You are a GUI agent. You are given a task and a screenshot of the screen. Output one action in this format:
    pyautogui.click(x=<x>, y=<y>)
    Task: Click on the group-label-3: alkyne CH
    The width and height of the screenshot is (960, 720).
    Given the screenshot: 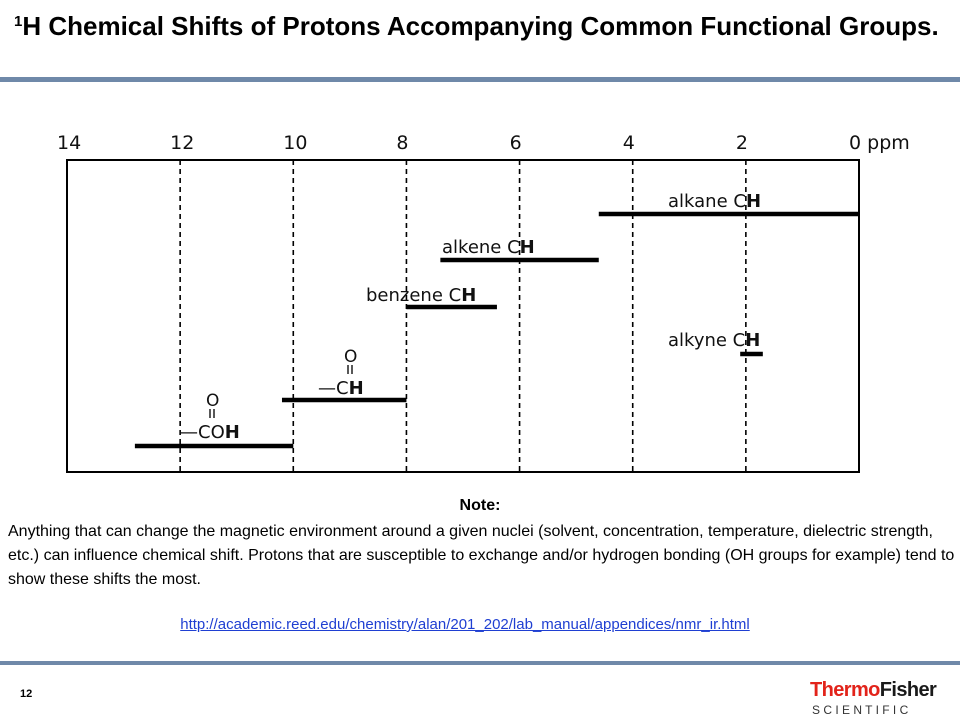 What is the action you would take?
    pyautogui.click(x=714, y=340)
    